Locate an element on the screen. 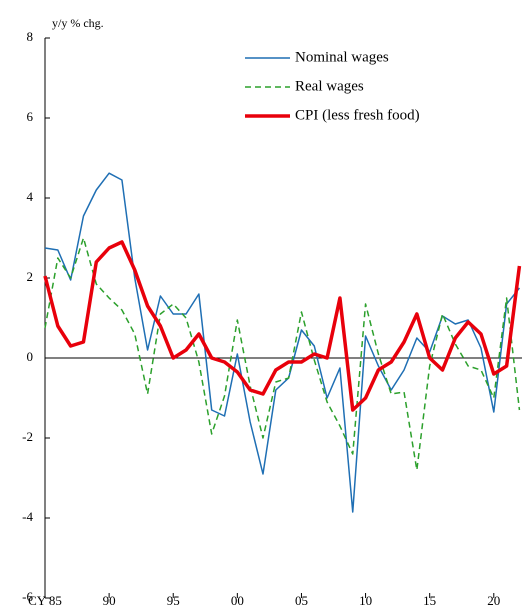 The image size is (524, 608). x-tick-label: 05 is located at coordinates (301, 600).